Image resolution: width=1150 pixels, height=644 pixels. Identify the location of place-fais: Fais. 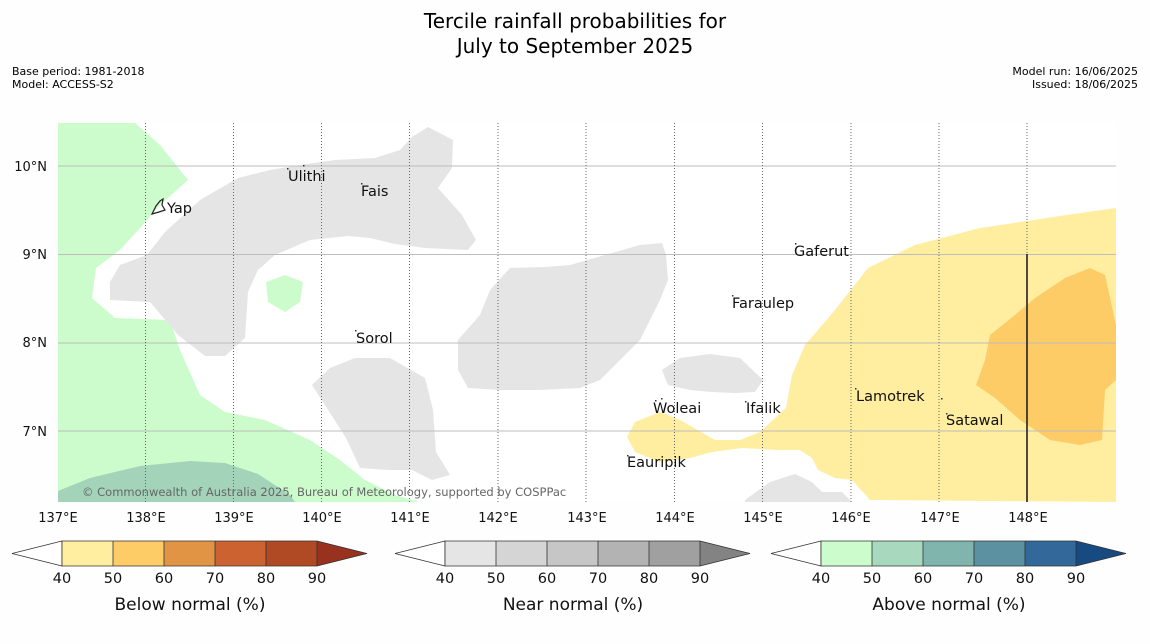
(374, 192).